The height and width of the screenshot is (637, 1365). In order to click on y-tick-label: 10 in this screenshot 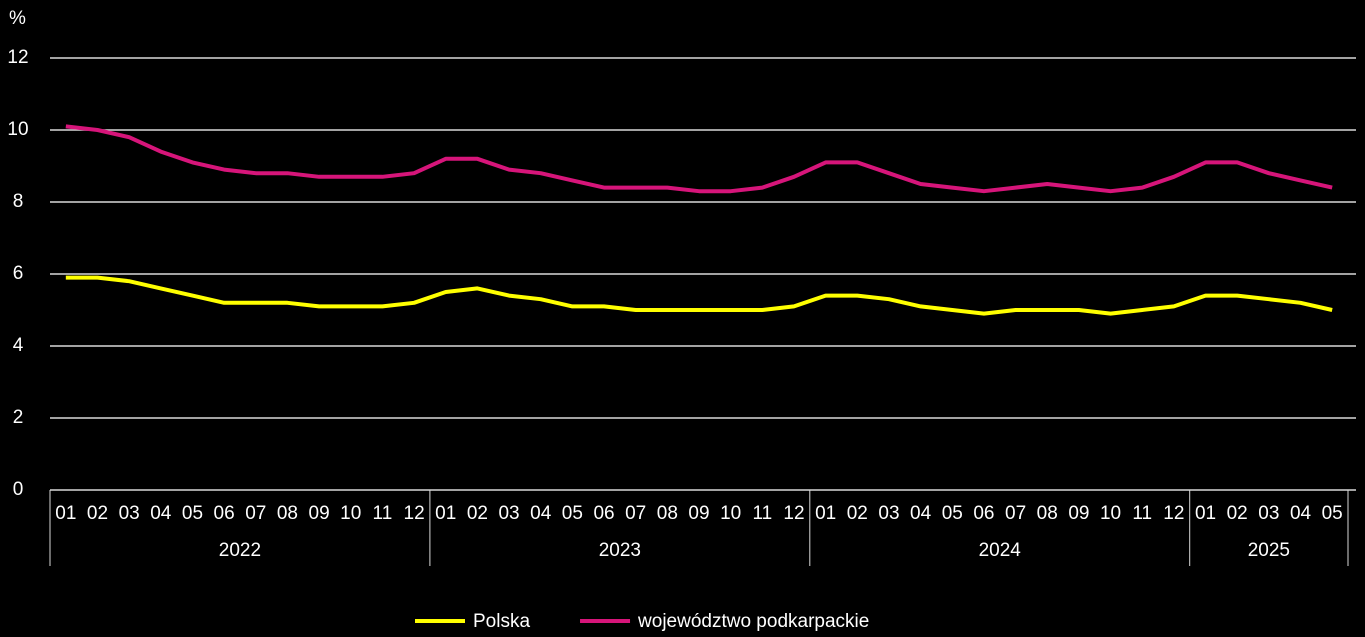, I will do `click(17, 129)`.